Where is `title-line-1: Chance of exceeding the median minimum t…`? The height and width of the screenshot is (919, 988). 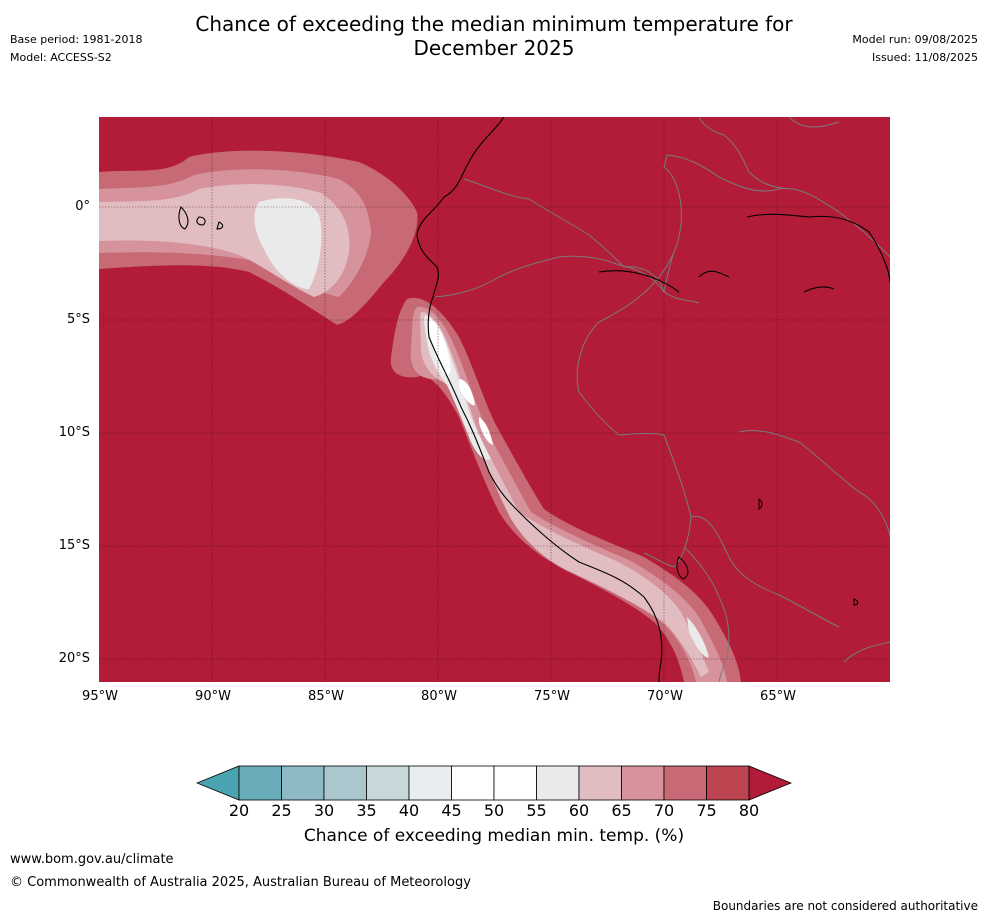
title-line-1: Chance of exceeding the median minimum t… is located at coordinates (494, 24).